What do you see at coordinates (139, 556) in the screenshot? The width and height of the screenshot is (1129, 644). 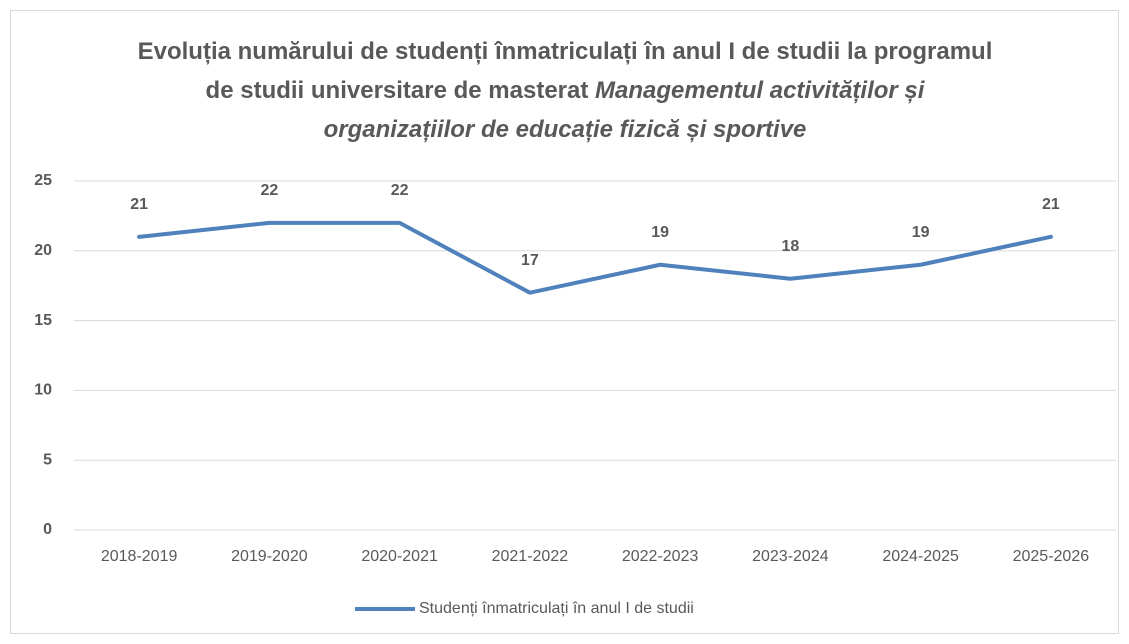 I see `x-tick-label: 2018-2019` at bounding box center [139, 556].